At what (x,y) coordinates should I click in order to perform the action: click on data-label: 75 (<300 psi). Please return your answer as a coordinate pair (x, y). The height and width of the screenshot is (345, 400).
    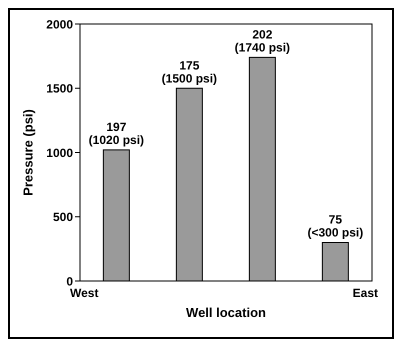
    Looking at the image, I should click on (336, 226).